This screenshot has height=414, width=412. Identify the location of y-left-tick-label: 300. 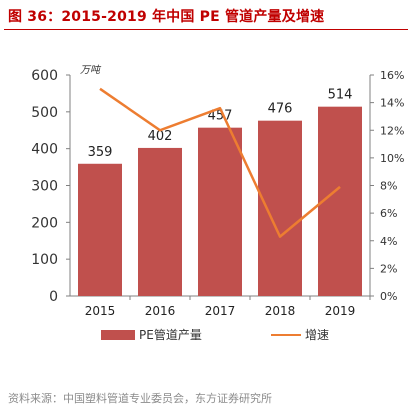
(44, 187).